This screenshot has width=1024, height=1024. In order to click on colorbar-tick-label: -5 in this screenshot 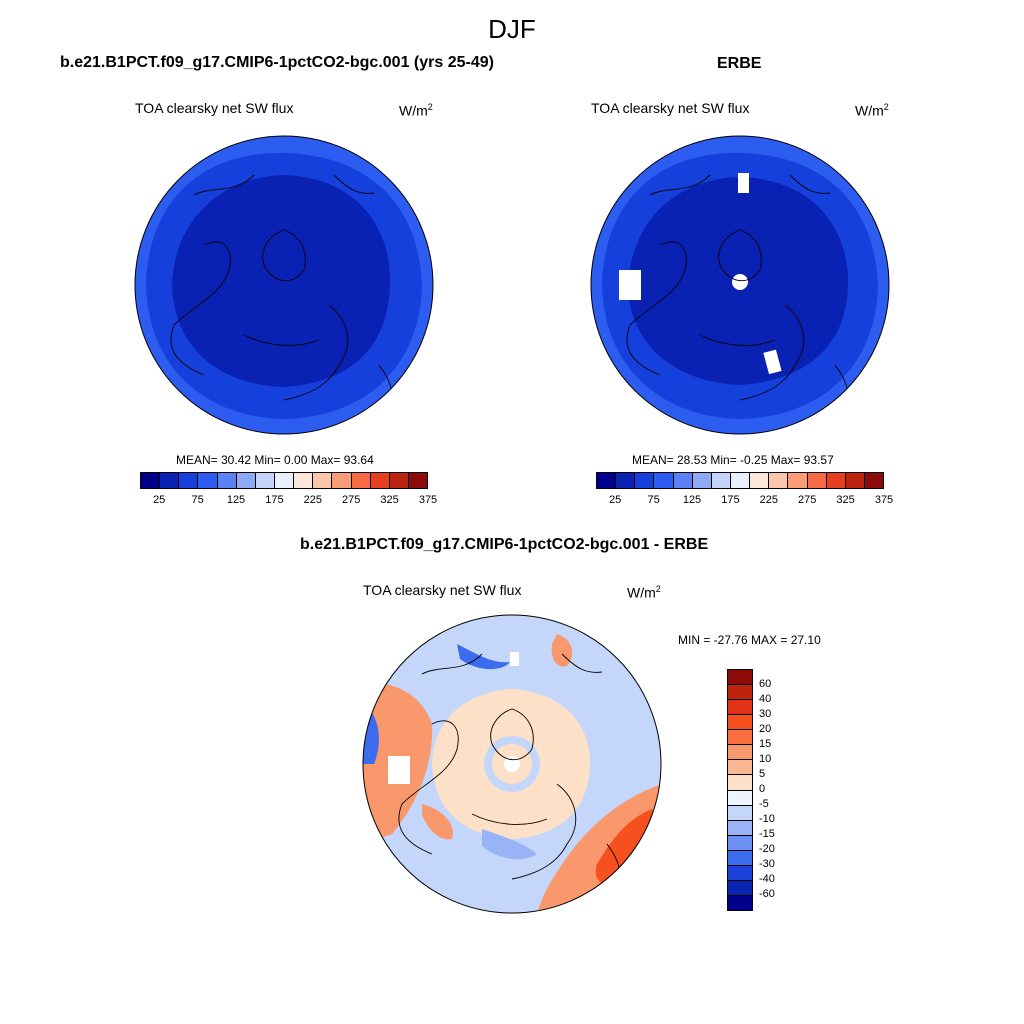, I will do `click(764, 804)`.